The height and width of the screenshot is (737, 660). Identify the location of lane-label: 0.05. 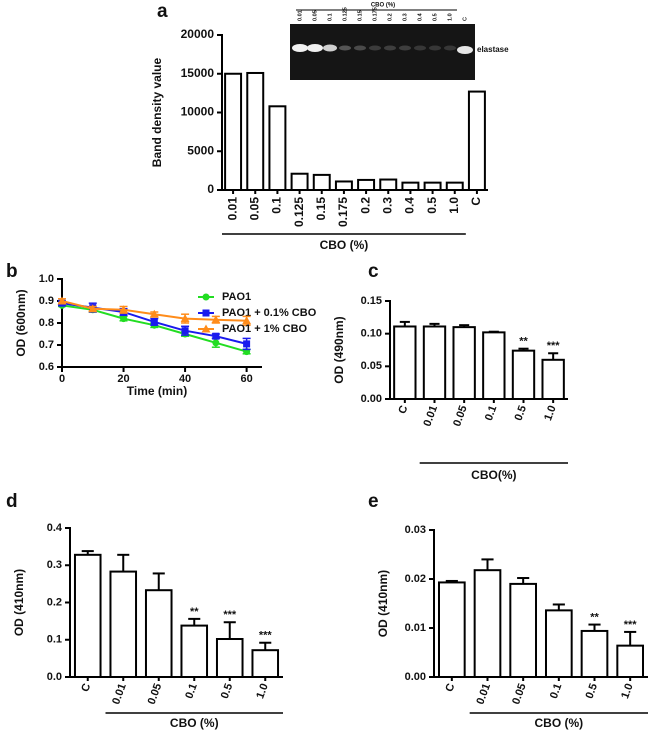
(315, 15).